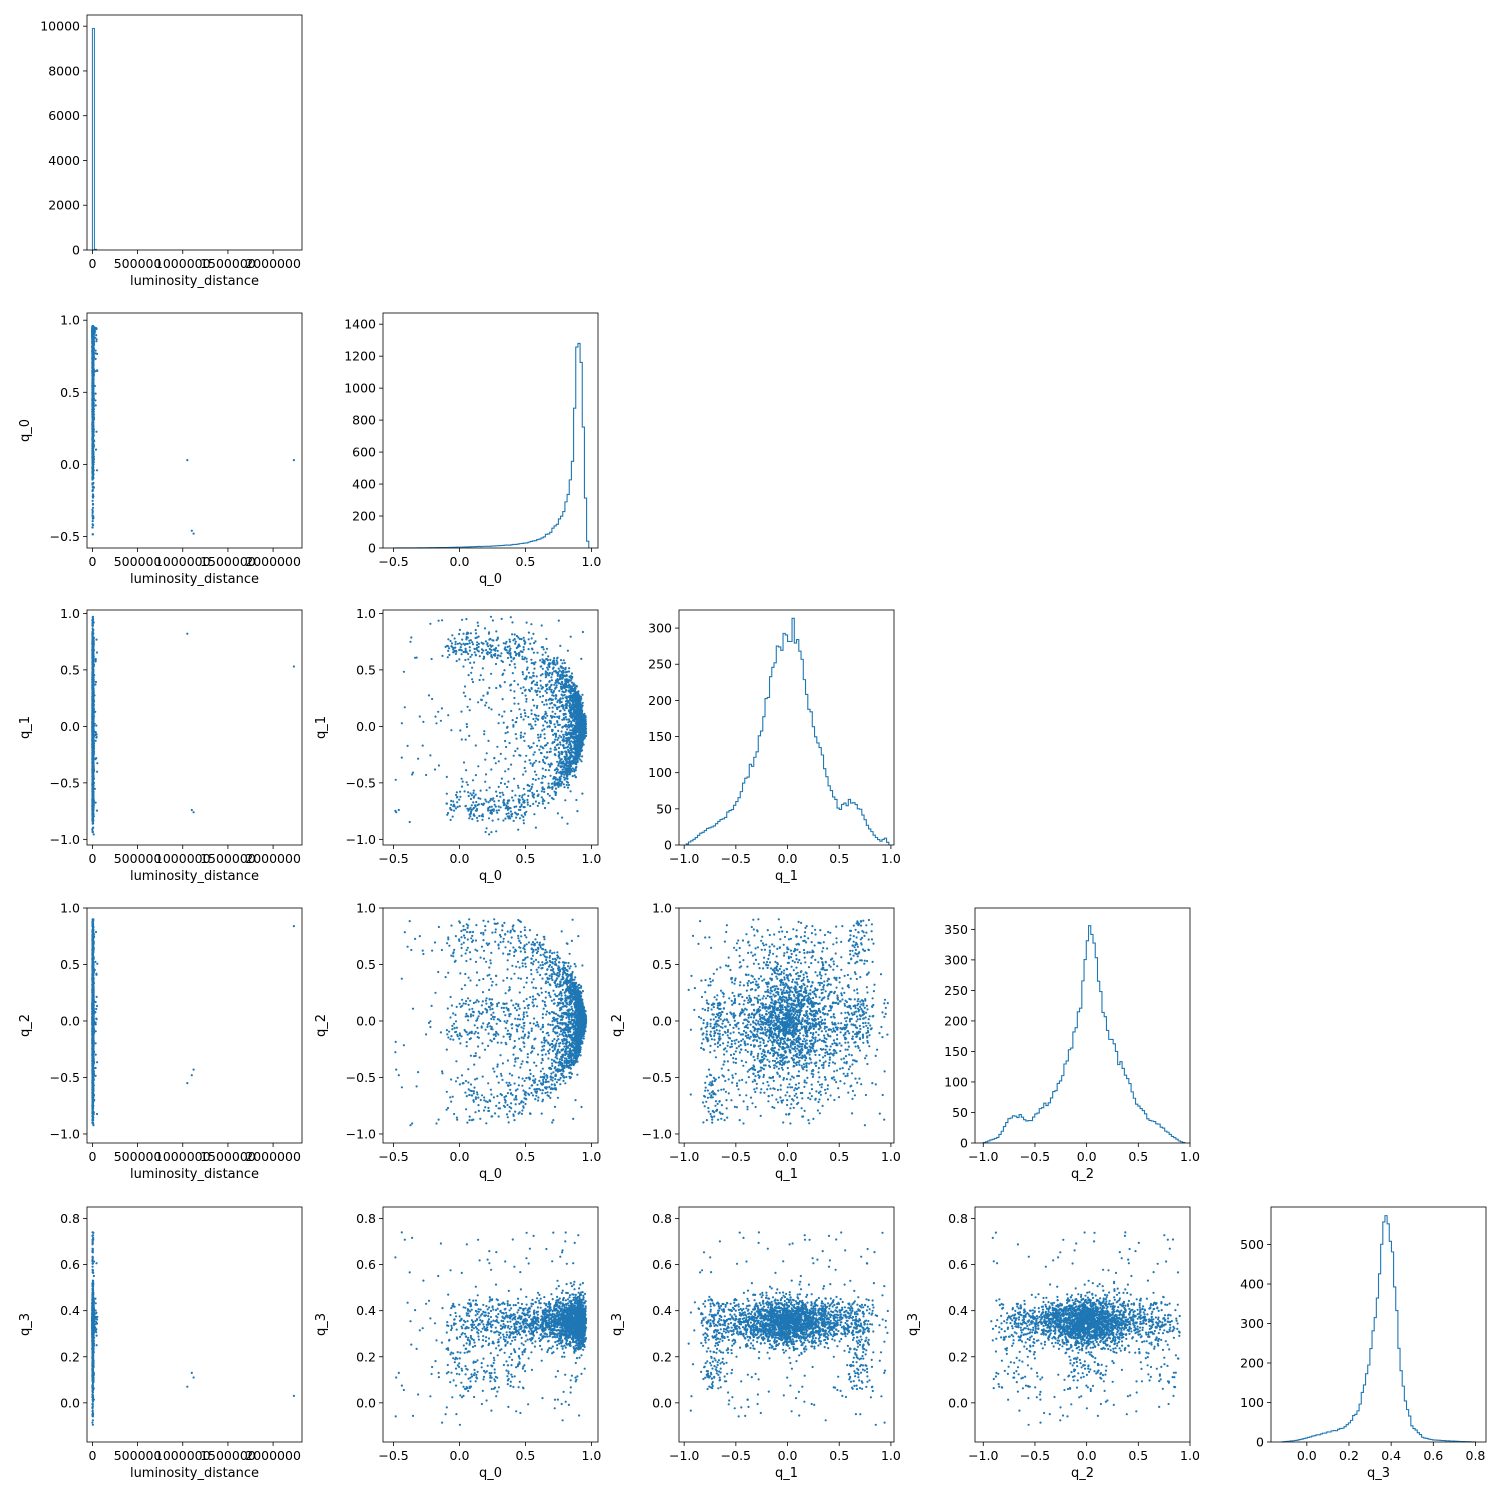 The width and height of the screenshot is (1500, 1500). Describe the element at coordinates (393, 561) in the screenshot. I see `x-tick-label: −0.5` at that location.